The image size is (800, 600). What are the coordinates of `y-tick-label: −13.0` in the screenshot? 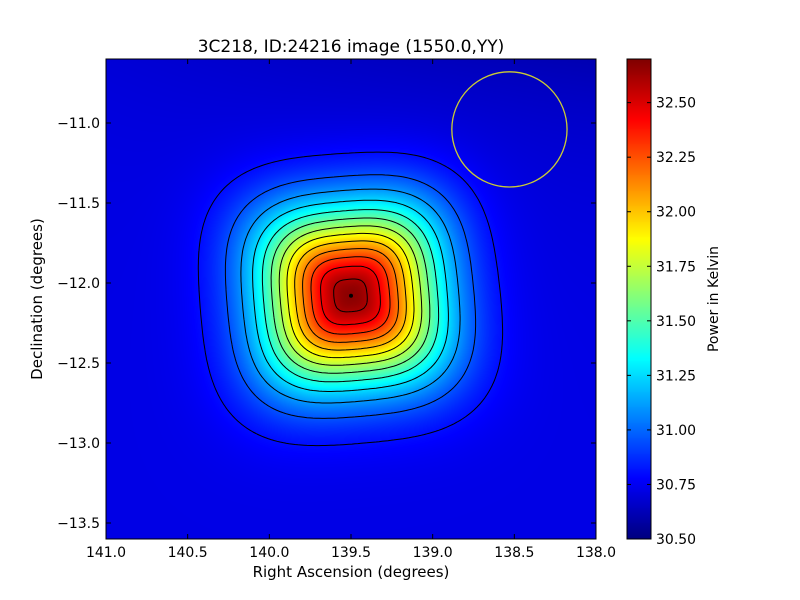 It's located at (78, 444).